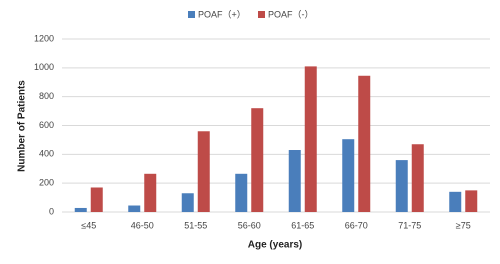 The width and height of the screenshot is (500, 264). I want to click on x-tick-label: 51-55, so click(195, 225).